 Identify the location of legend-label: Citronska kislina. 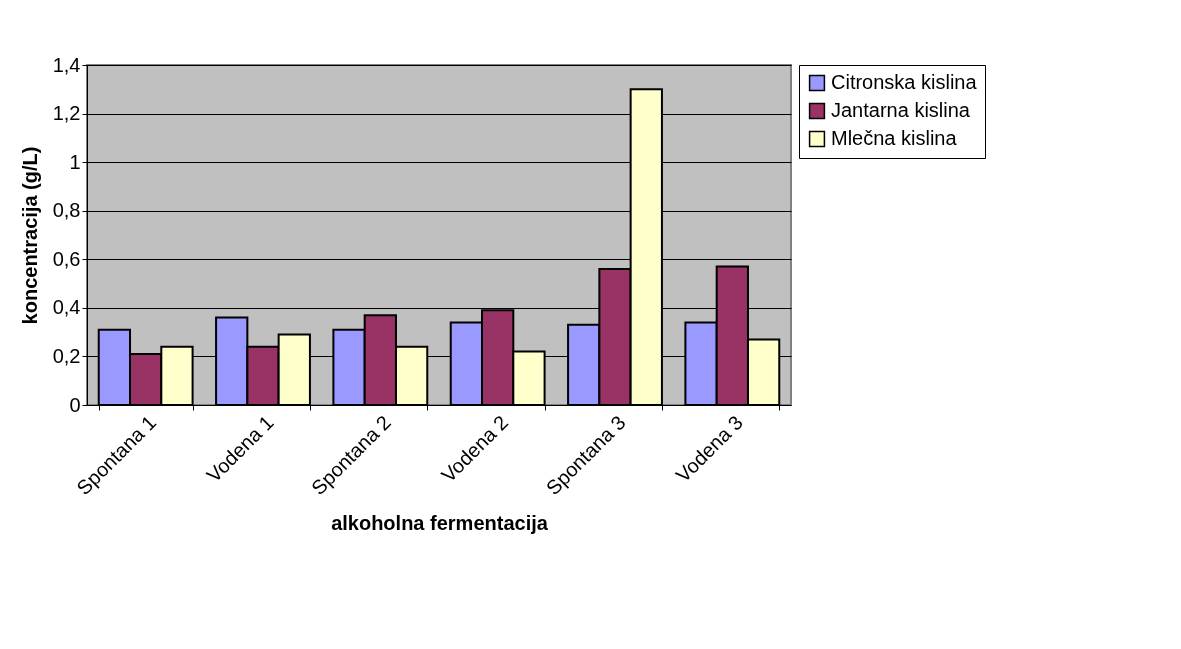
(904, 82).